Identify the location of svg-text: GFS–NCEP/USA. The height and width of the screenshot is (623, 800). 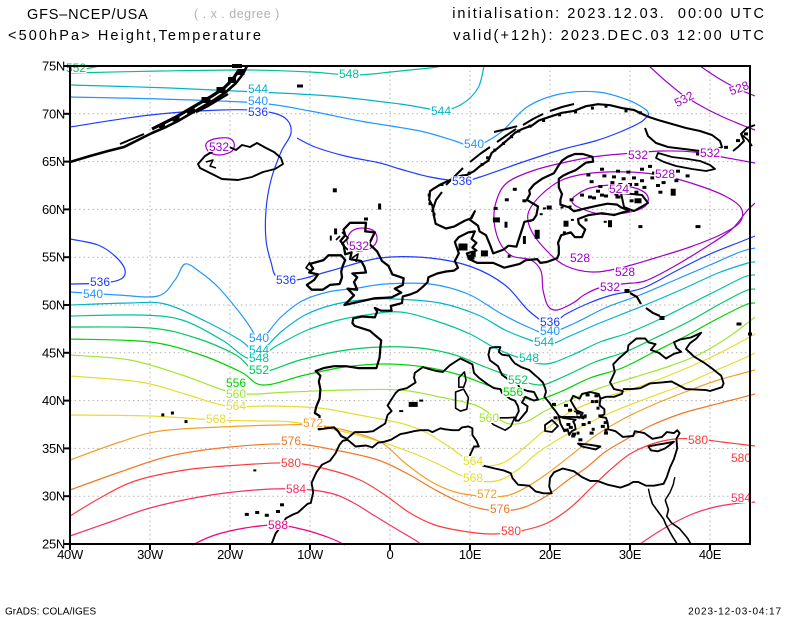
(88, 15).